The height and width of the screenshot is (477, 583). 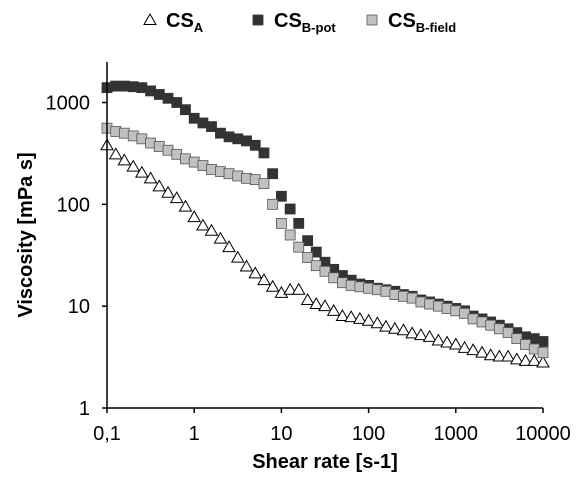 I want to click on y-tick-label: 1, so click(x=84, y=409).